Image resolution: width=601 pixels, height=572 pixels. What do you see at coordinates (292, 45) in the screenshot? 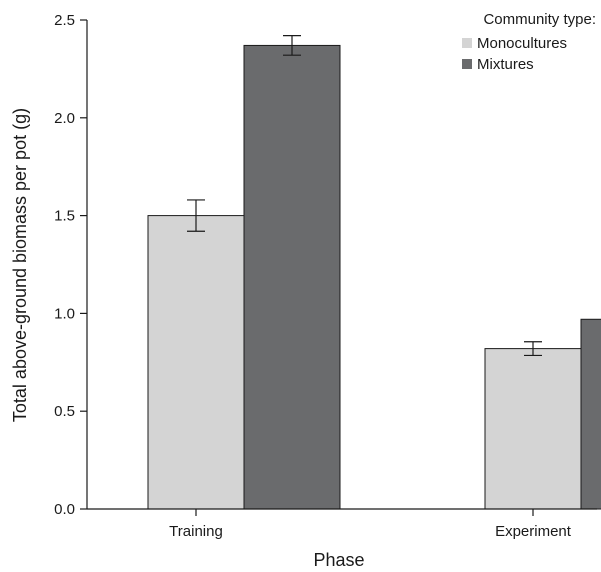
I see `error-bar-mixtures-training` at bounding box center [292, 45].